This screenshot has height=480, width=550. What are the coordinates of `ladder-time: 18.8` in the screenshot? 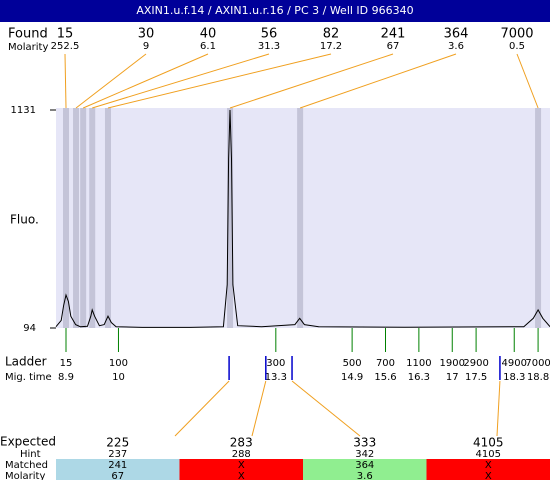 It's located at (538, 377).